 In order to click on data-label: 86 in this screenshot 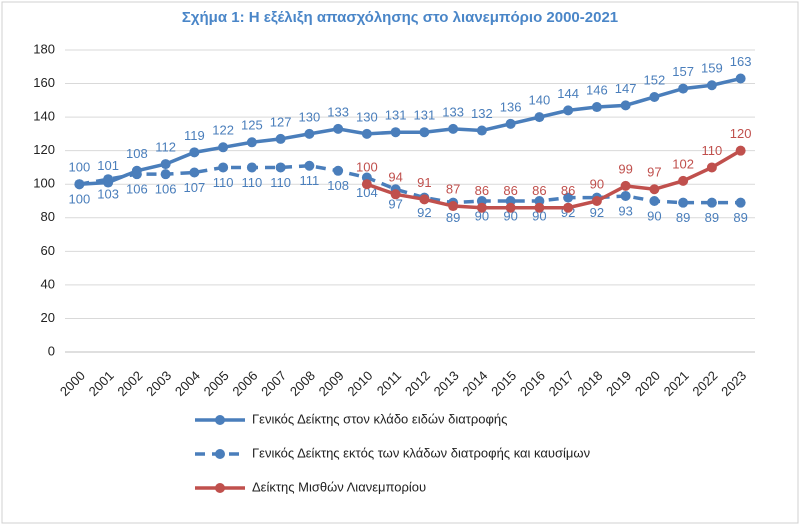, I will do `click(539, 190)`.